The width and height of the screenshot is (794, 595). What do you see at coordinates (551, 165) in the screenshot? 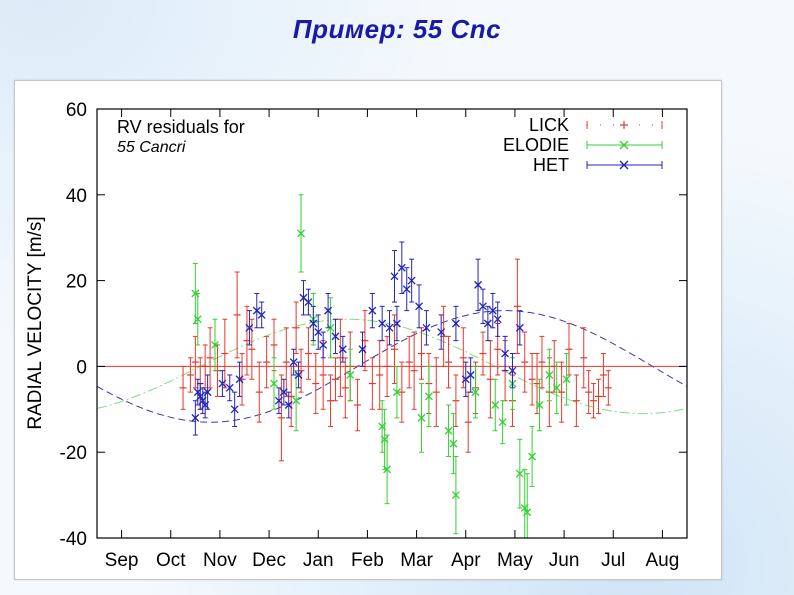
I see `legend-label-het: HET` at bounding box center [551, 165].